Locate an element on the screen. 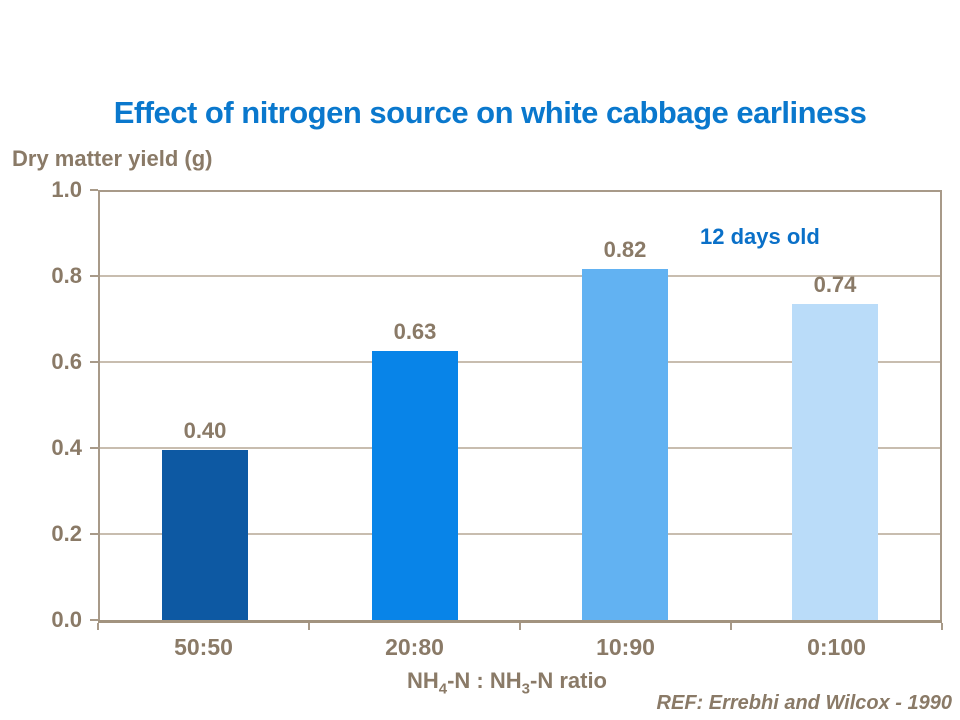  y-tick-label: 0.6 is located at coordinates (66, 361).